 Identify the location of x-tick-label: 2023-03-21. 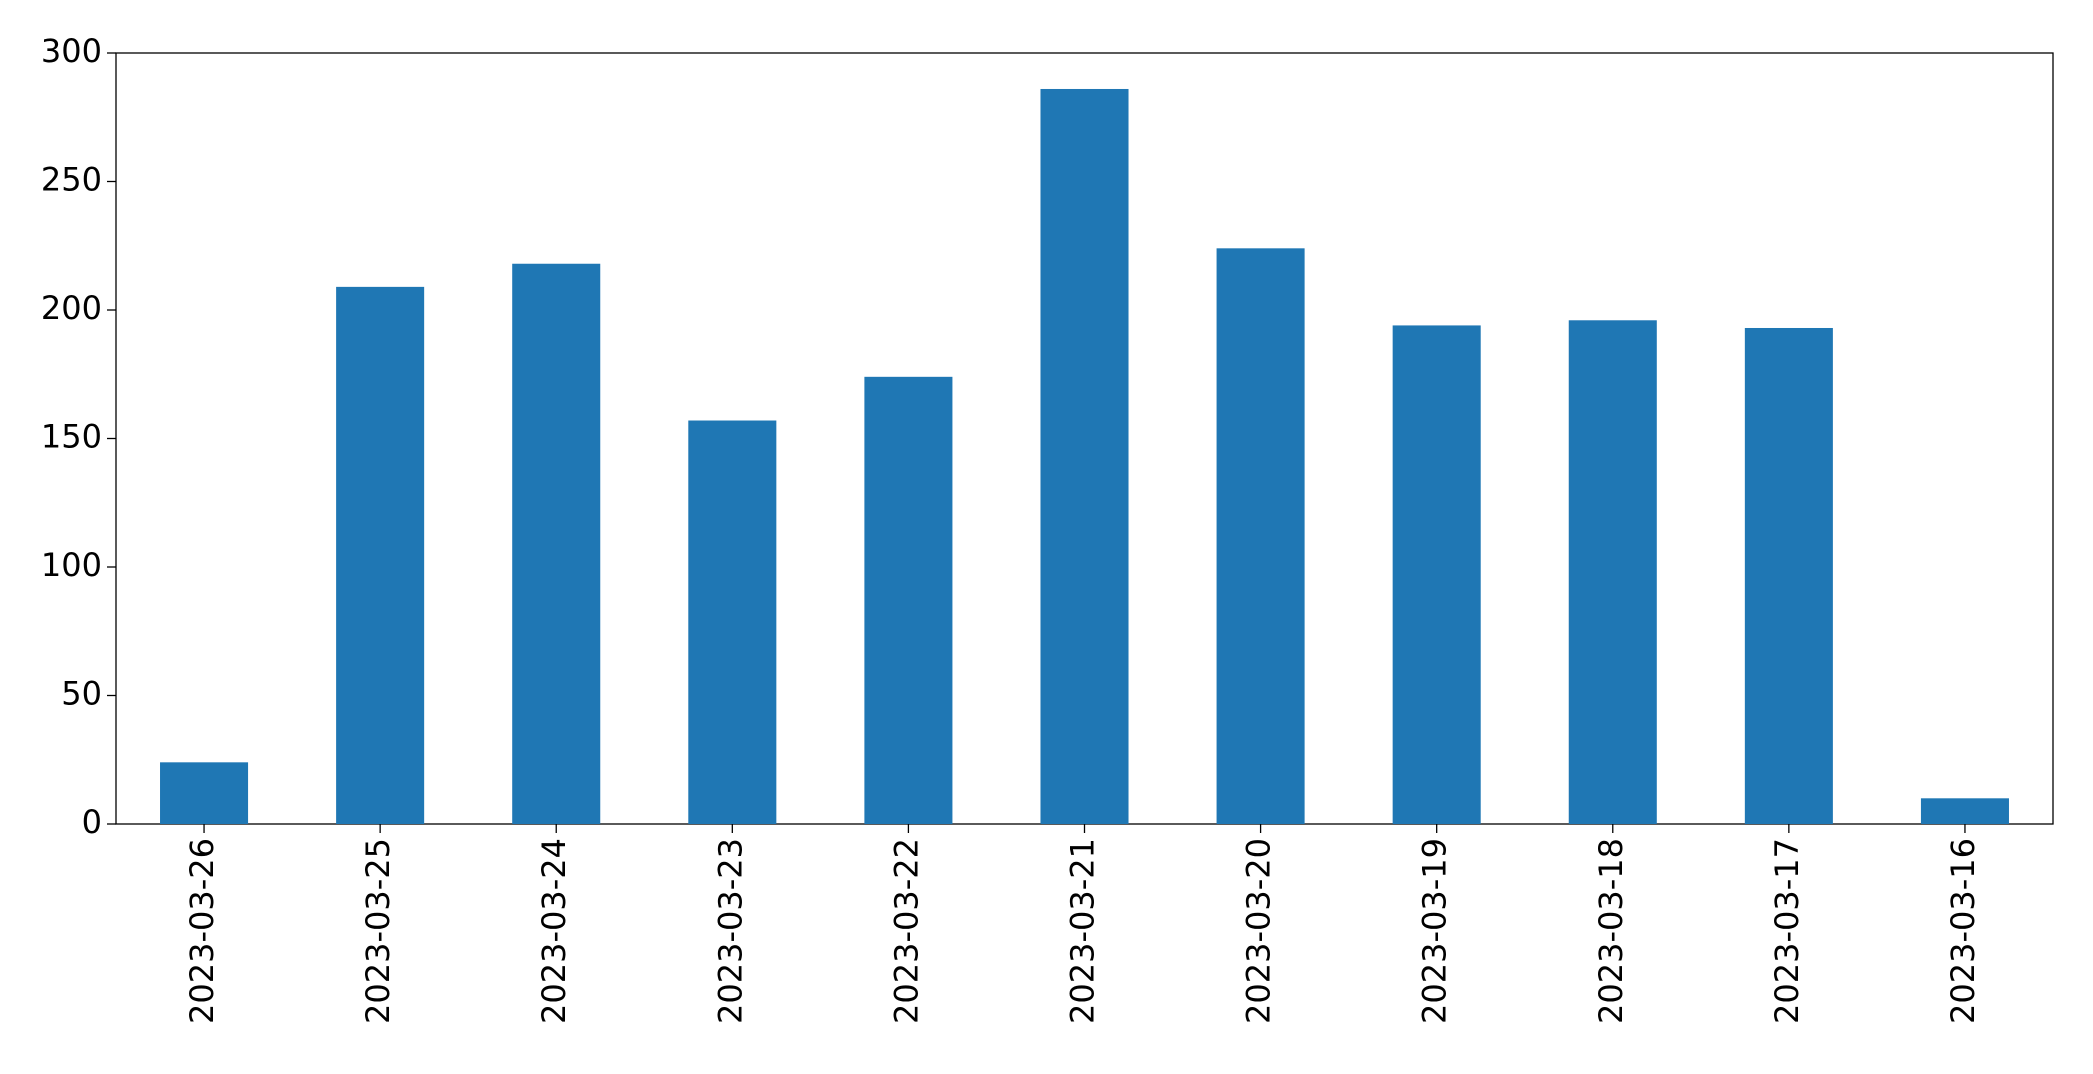
(1083, 931).